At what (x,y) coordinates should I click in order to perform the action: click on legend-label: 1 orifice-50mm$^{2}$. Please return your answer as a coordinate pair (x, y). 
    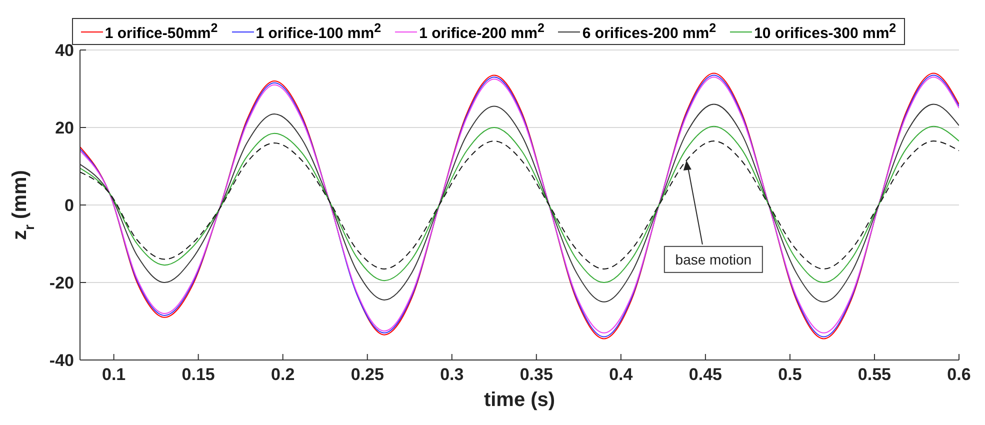
    Looking at the image, I should click on (161, 31).